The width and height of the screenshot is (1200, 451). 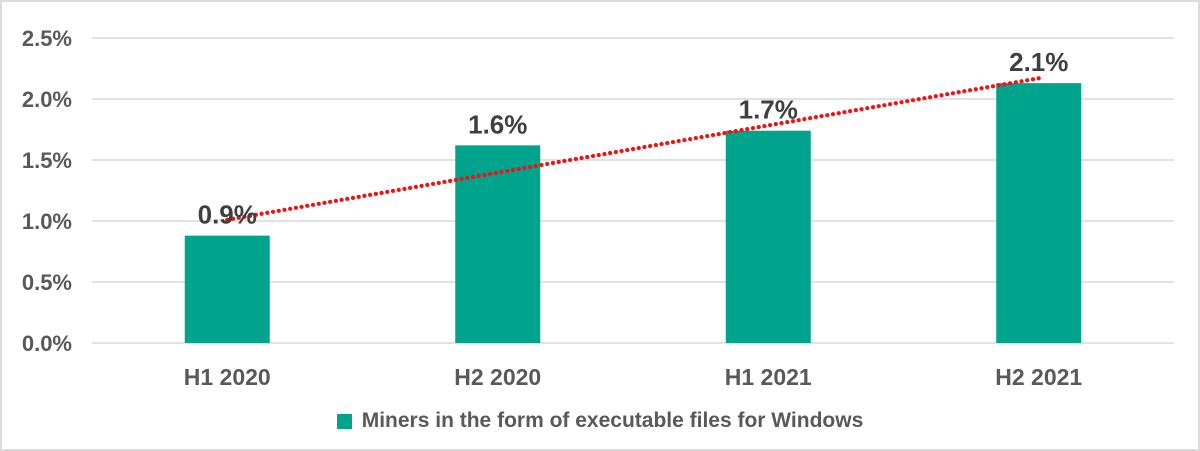 I want to click on bar-value-label: 1.7%, so click(x=768, y=110).